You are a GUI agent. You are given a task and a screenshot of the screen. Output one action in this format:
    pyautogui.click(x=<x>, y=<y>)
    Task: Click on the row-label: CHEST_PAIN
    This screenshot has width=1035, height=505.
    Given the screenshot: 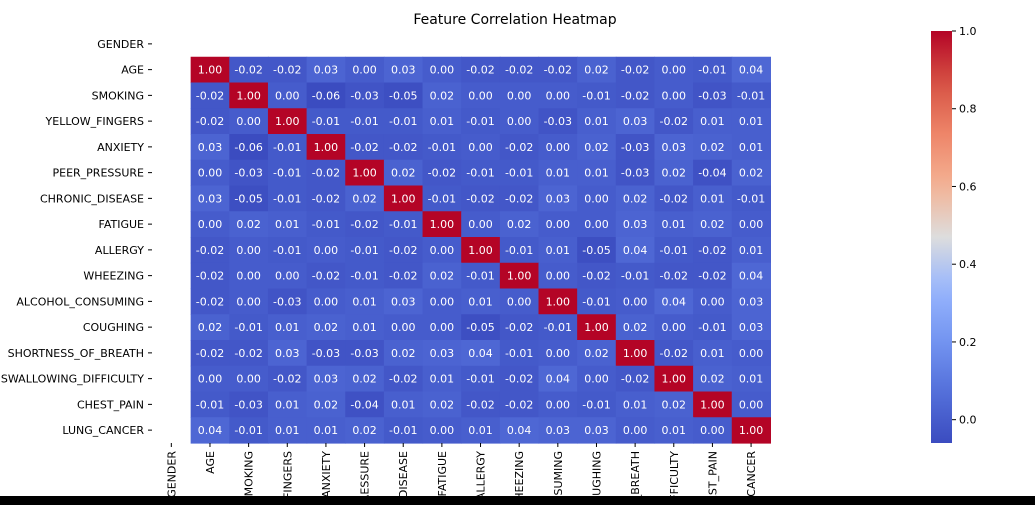 What is the action you would take?
    pyautogui.click(x=110, y=404)
    